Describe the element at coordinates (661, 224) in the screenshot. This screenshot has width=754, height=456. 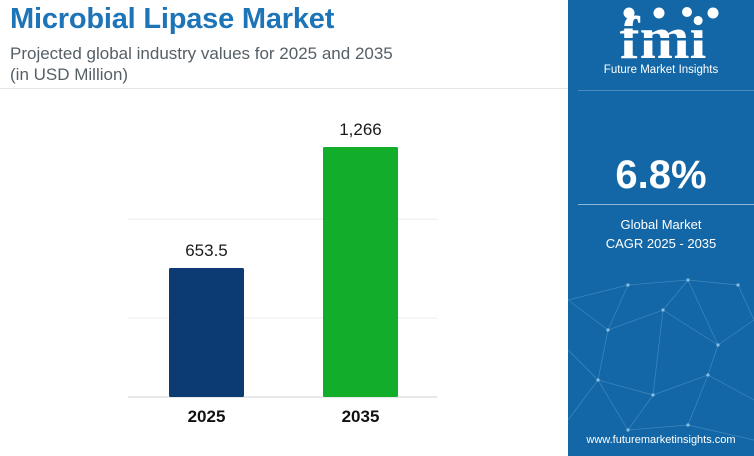
I see `cagr-label-line-1: Global Market` at that location.